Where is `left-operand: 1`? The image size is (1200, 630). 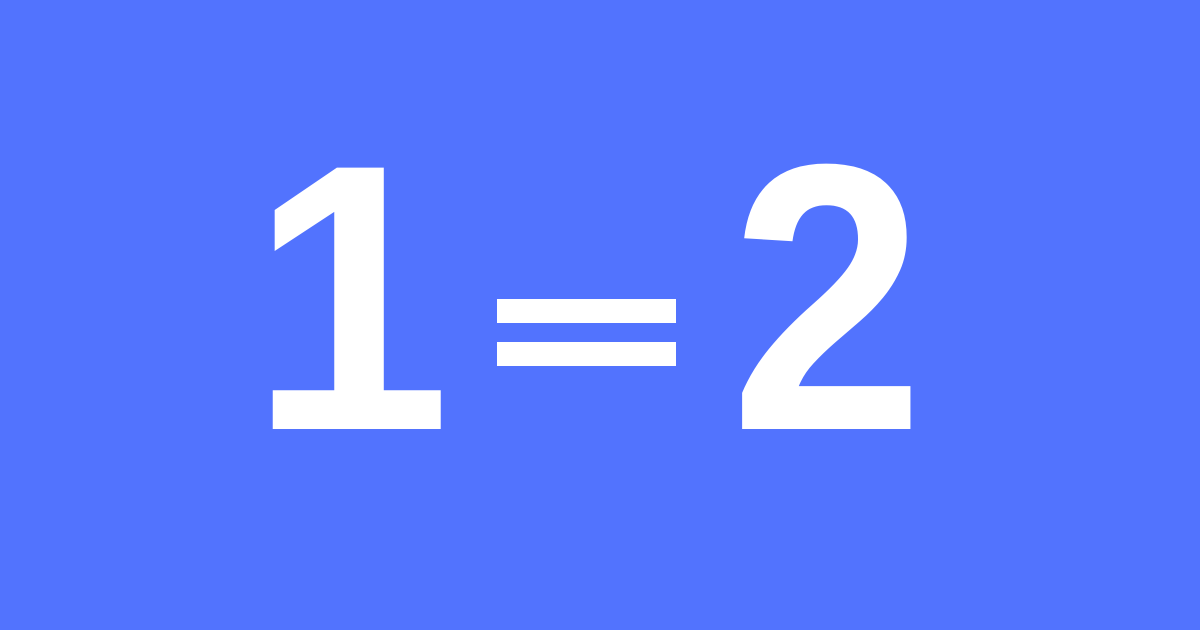 left-operand: 1 is located at coordinates (350, 297).